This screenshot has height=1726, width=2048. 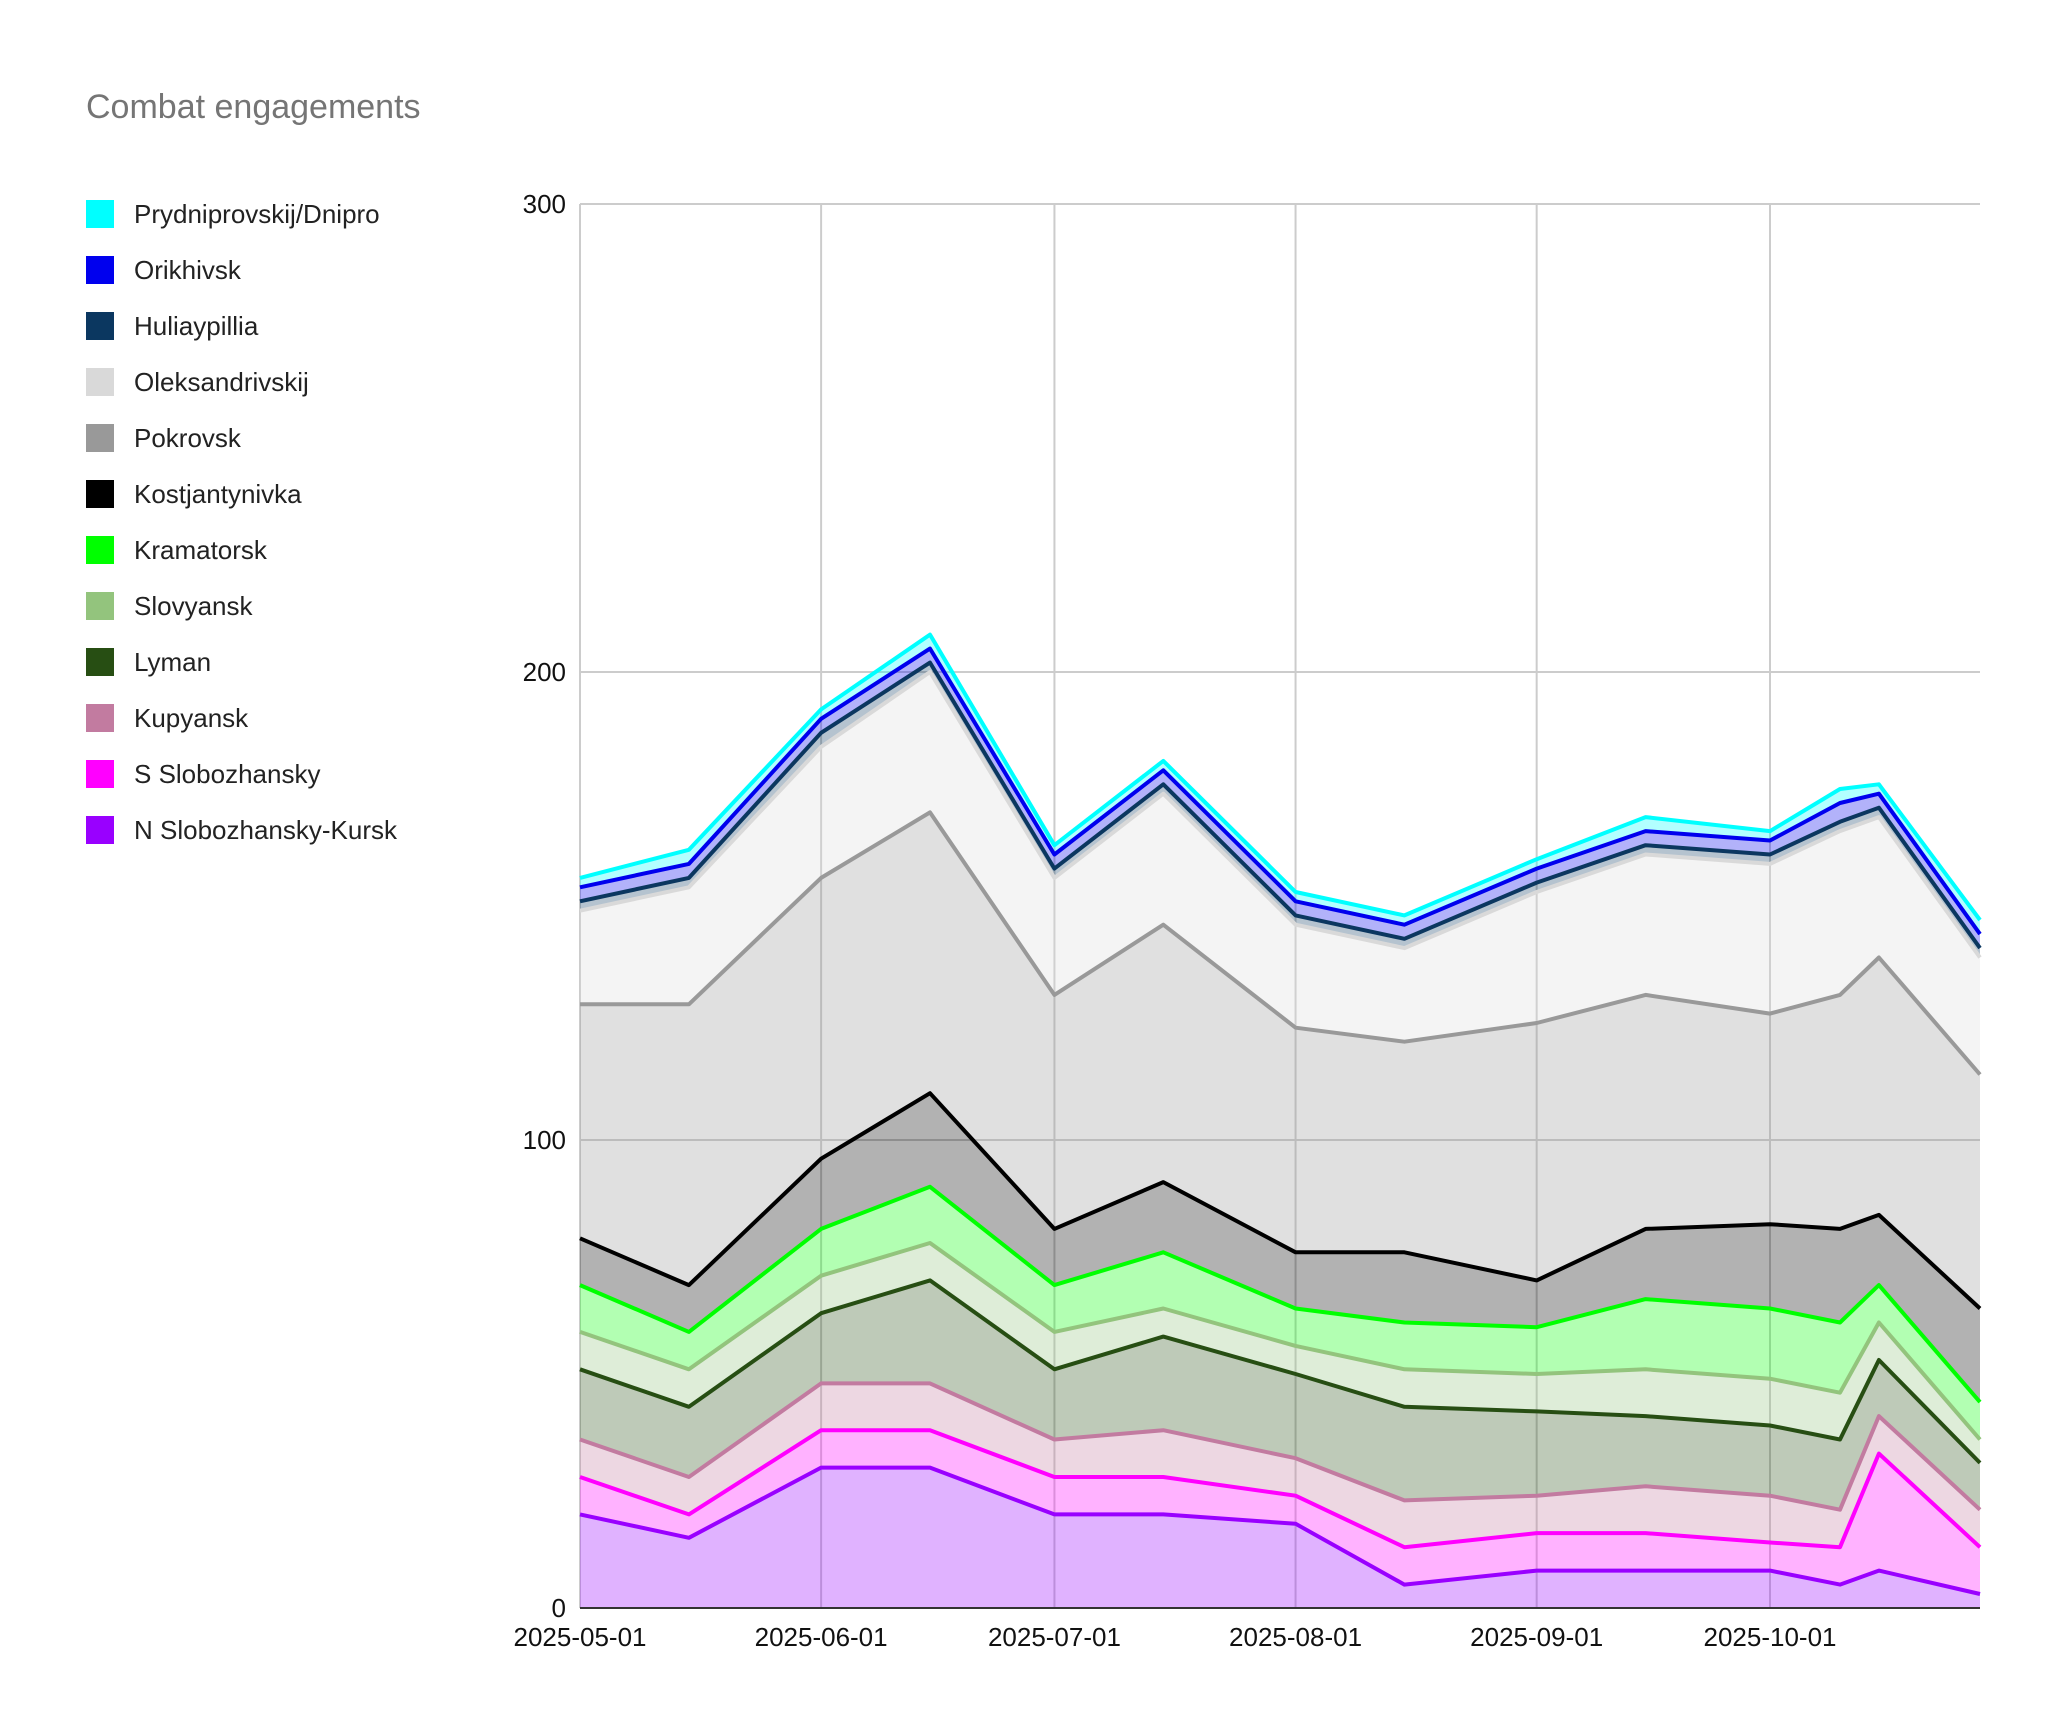 I want to click on y-tick-label: 300, so click(x=544, y=204).